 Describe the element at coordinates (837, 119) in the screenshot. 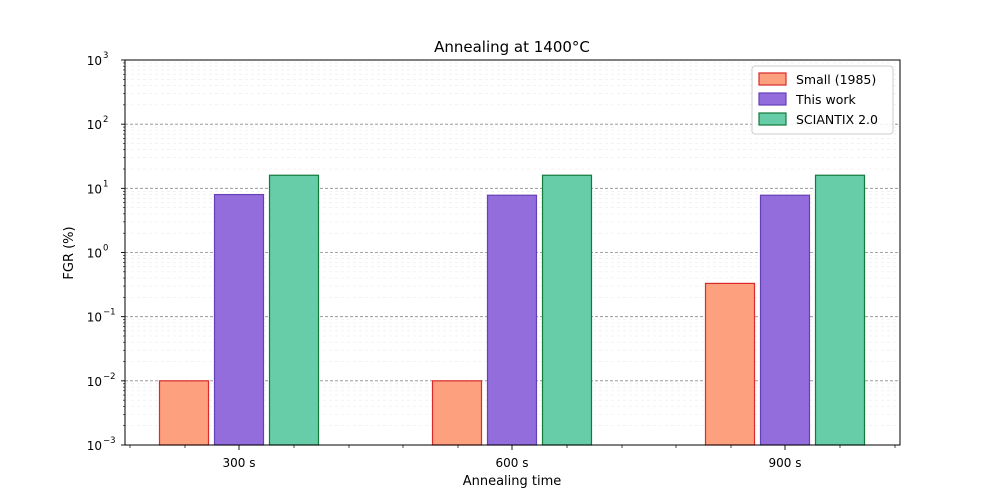

I see `legend-label: SCIANTIX 2.0` at that location.